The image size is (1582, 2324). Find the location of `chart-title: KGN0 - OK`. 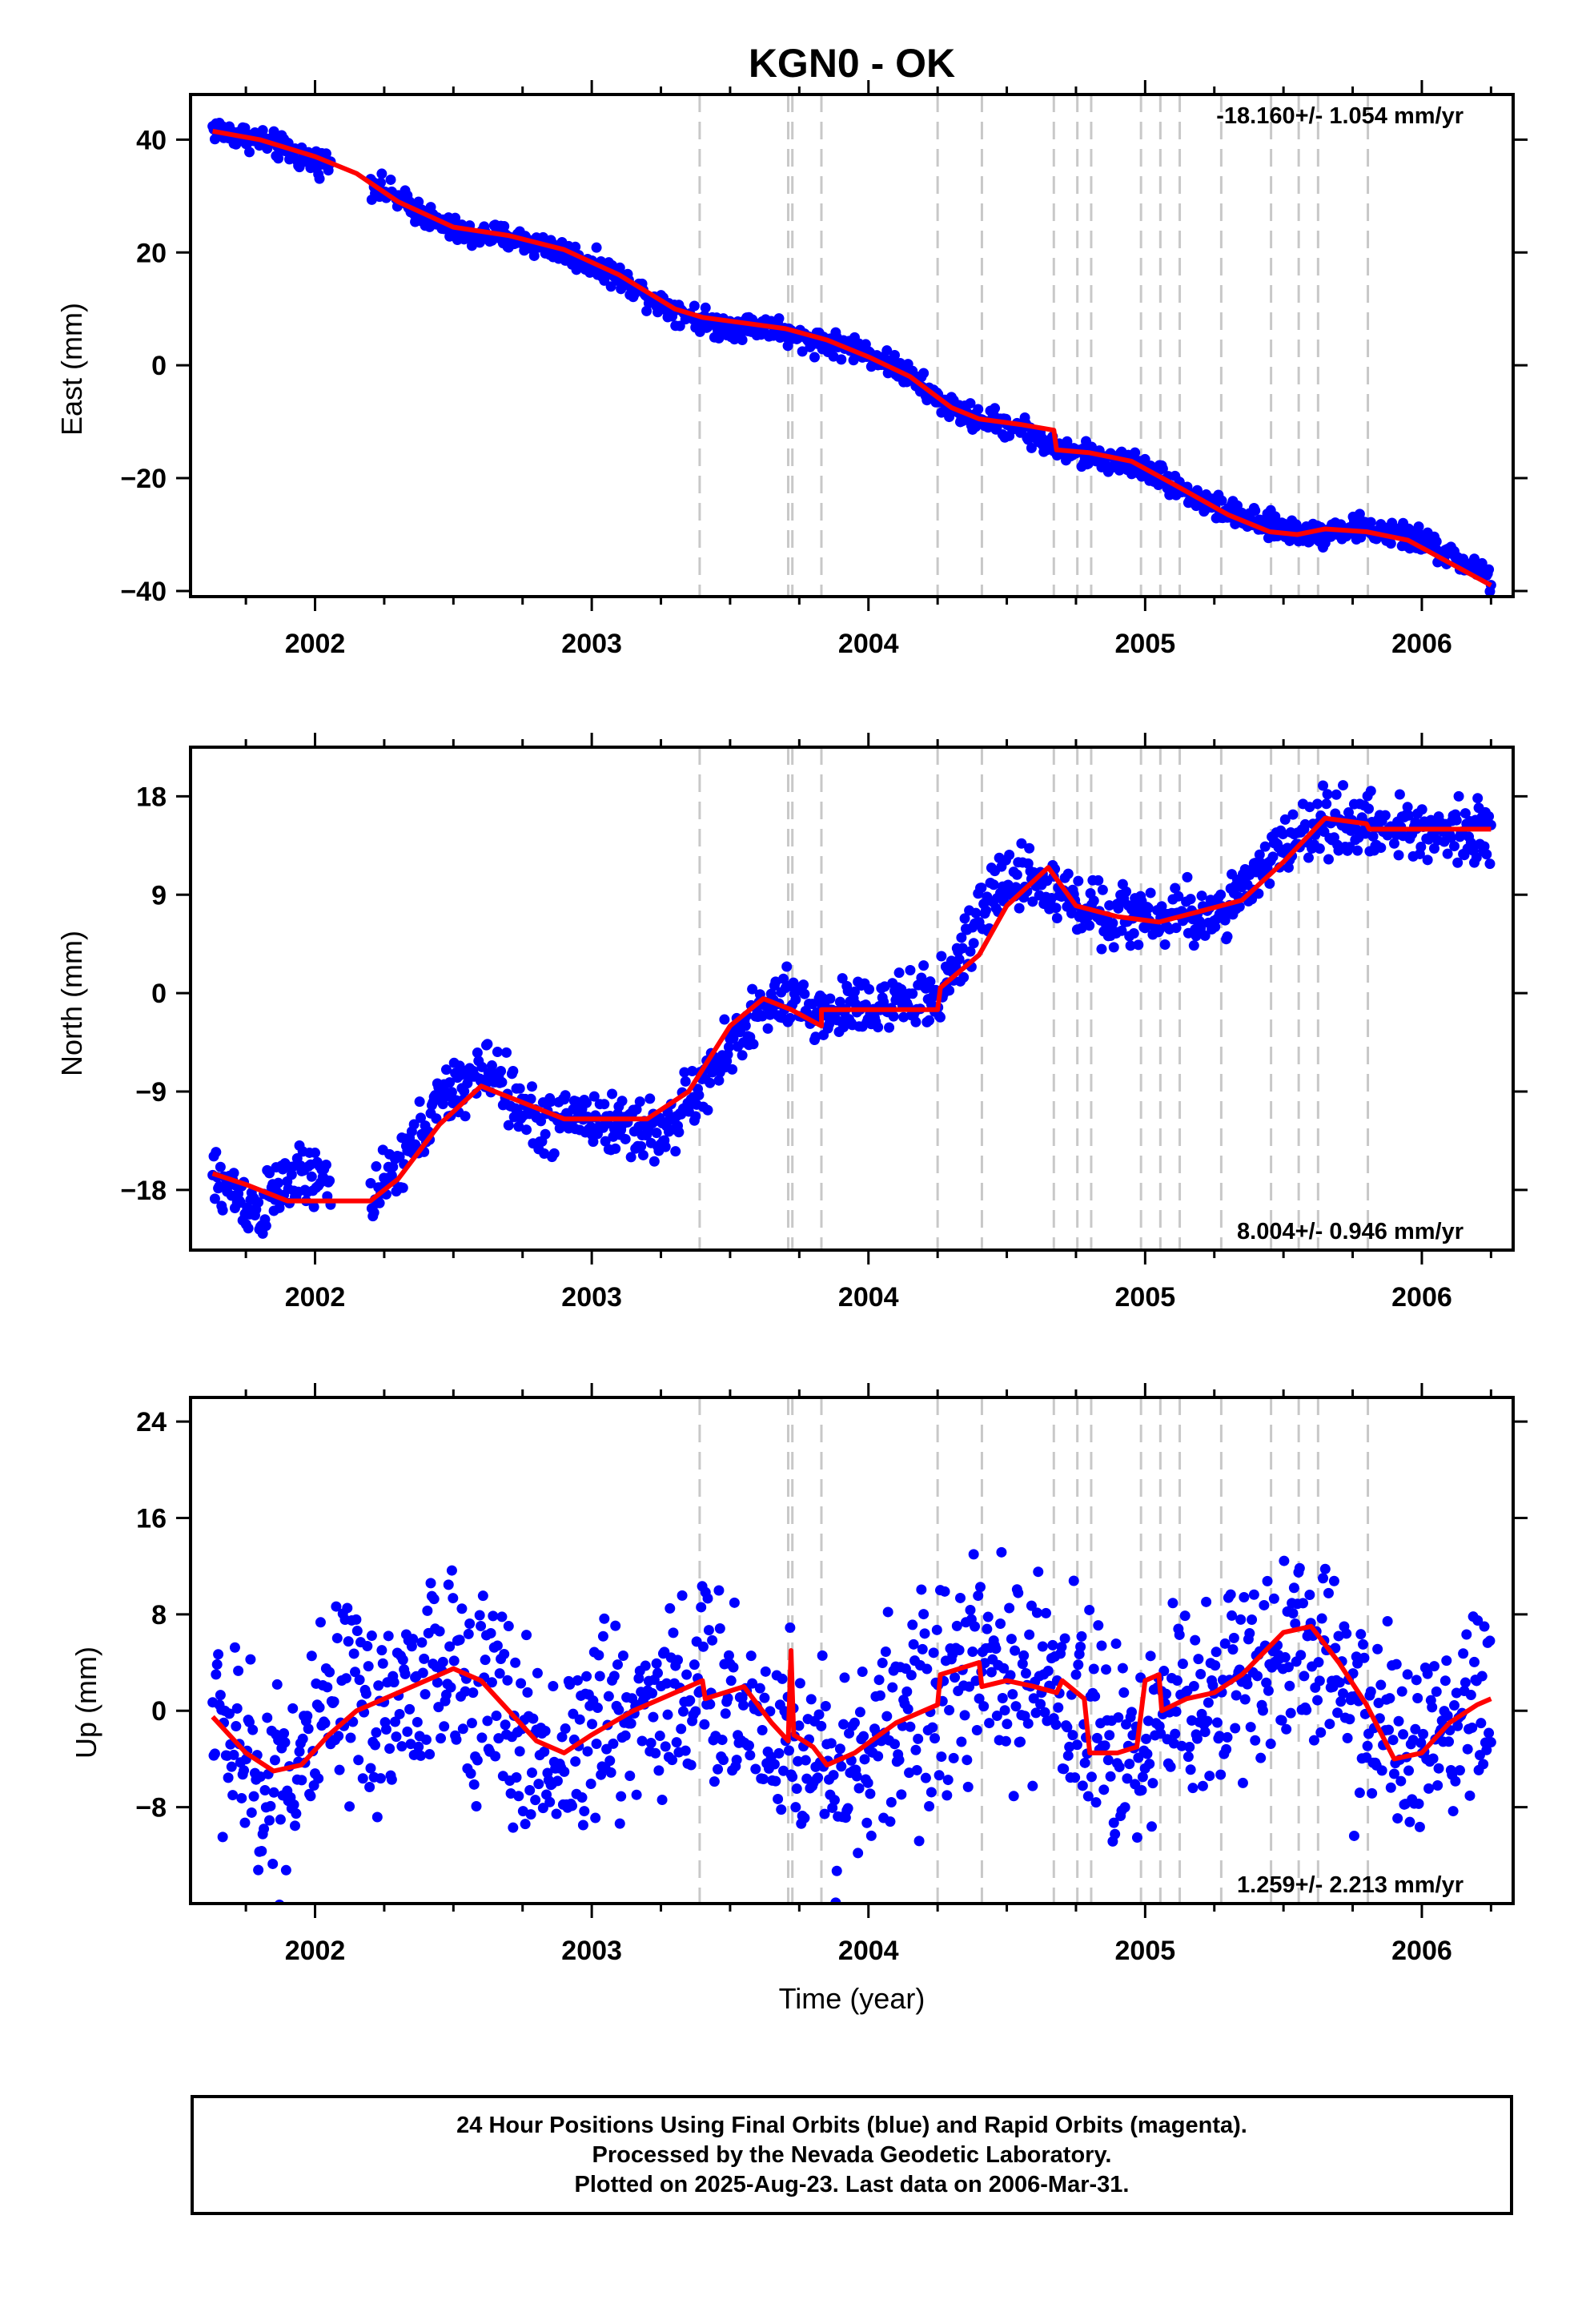

chart-title: KGN0 - OK is located at coordinates (852, 63).